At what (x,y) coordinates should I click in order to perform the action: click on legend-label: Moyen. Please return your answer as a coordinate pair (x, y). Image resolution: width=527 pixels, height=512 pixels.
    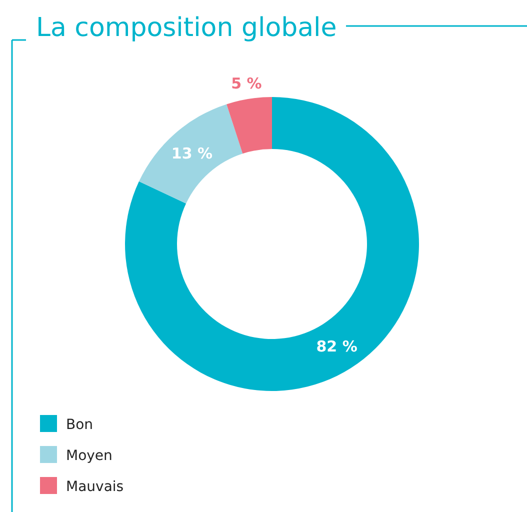
    Looking at the image, I should click on (89, 456).